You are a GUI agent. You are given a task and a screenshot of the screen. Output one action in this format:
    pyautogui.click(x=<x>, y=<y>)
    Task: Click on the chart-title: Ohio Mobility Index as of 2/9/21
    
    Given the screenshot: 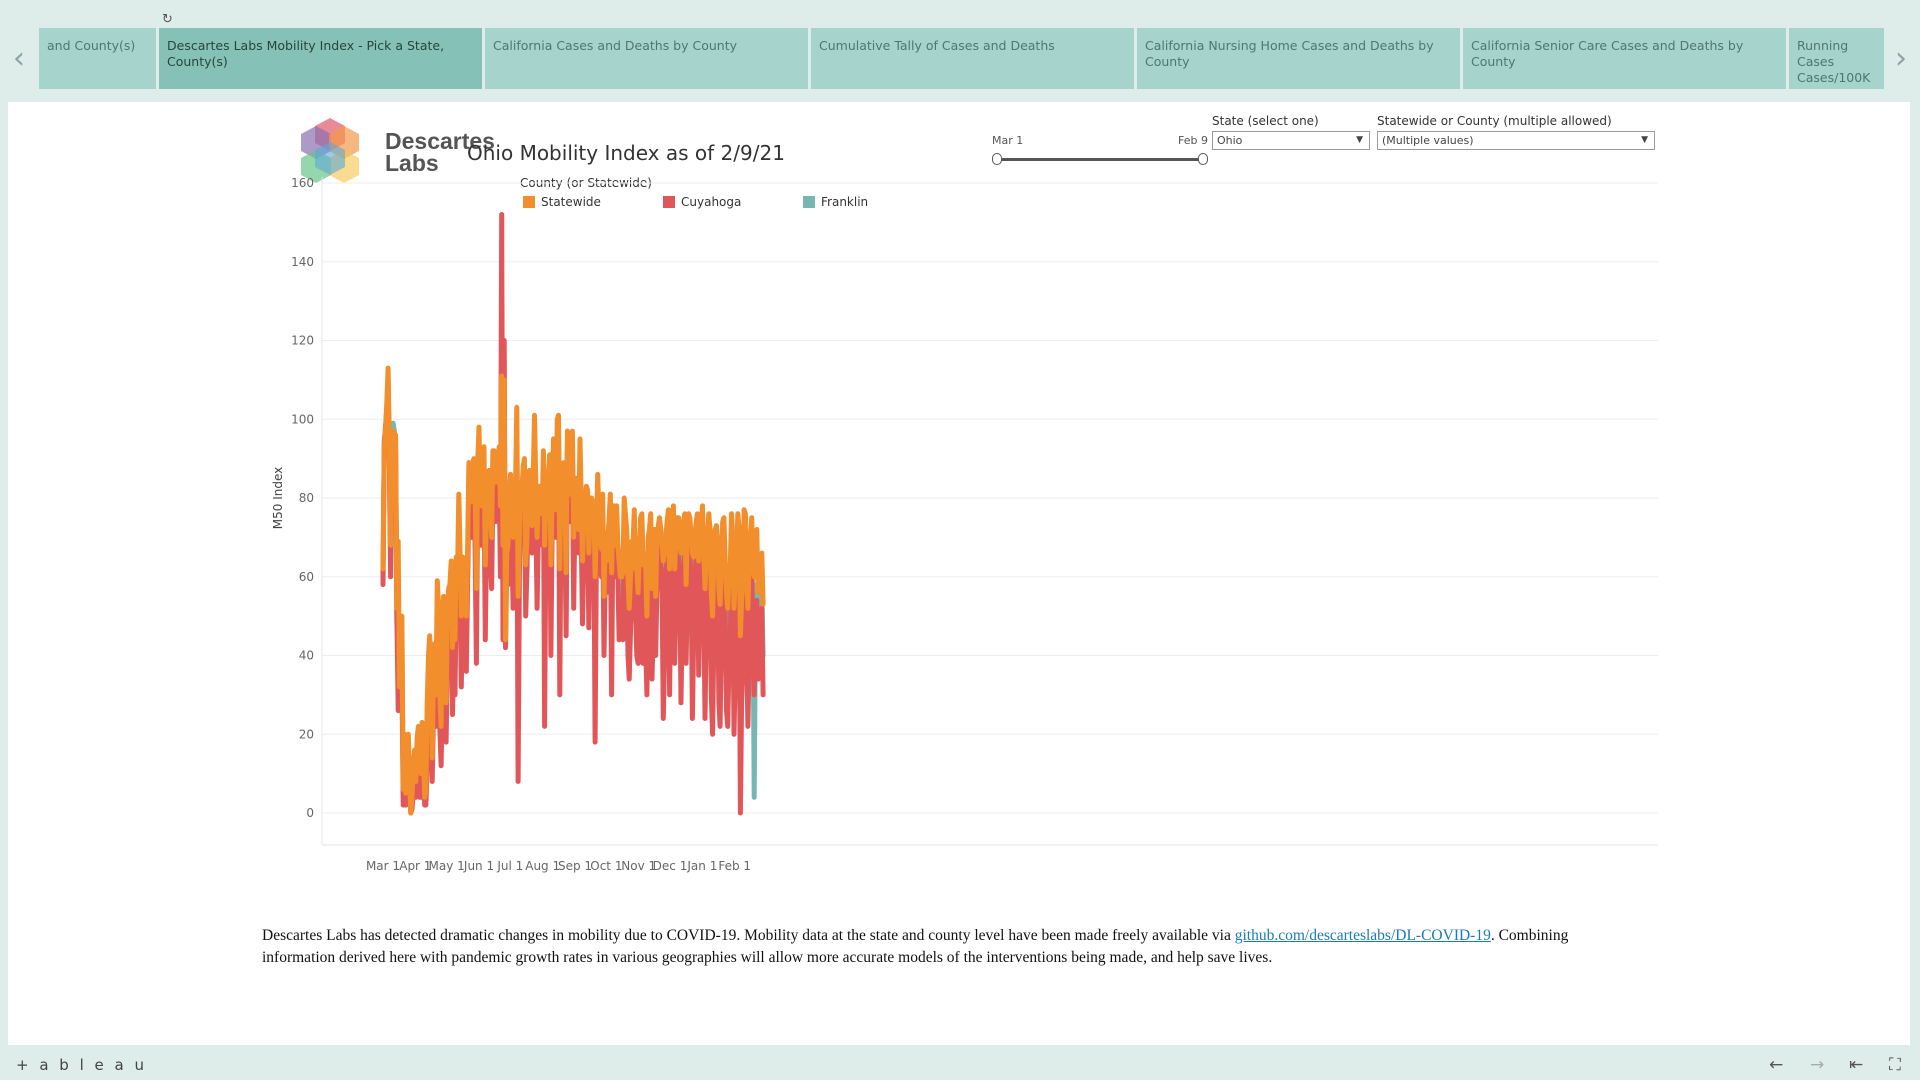 What is the action you would take?
    pyautogui.click(x=626, y=153)
    